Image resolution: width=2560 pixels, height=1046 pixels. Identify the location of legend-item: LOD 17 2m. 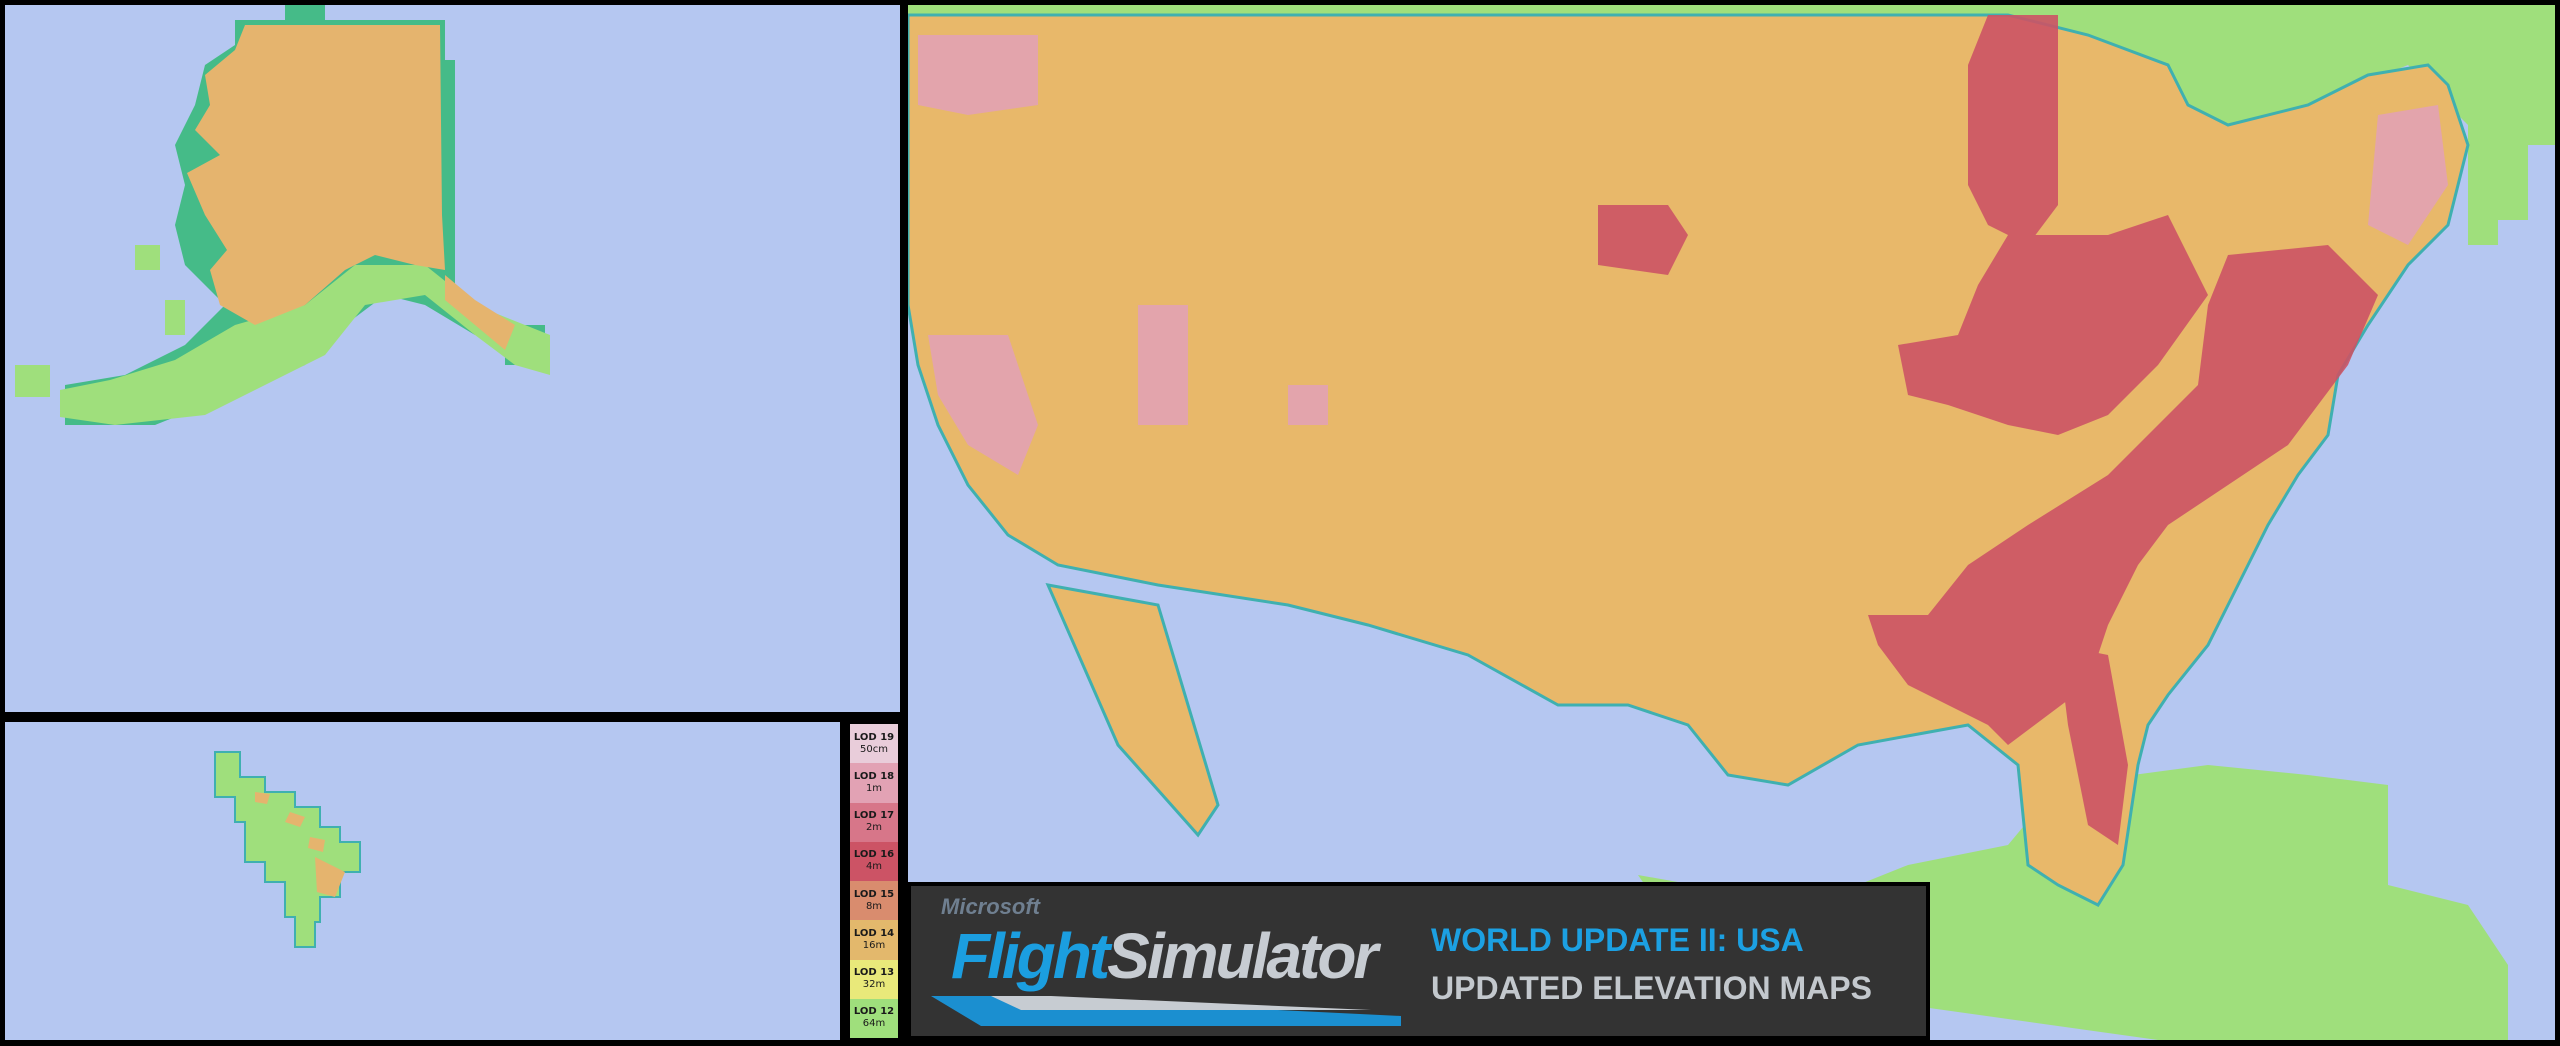
(874, 822).